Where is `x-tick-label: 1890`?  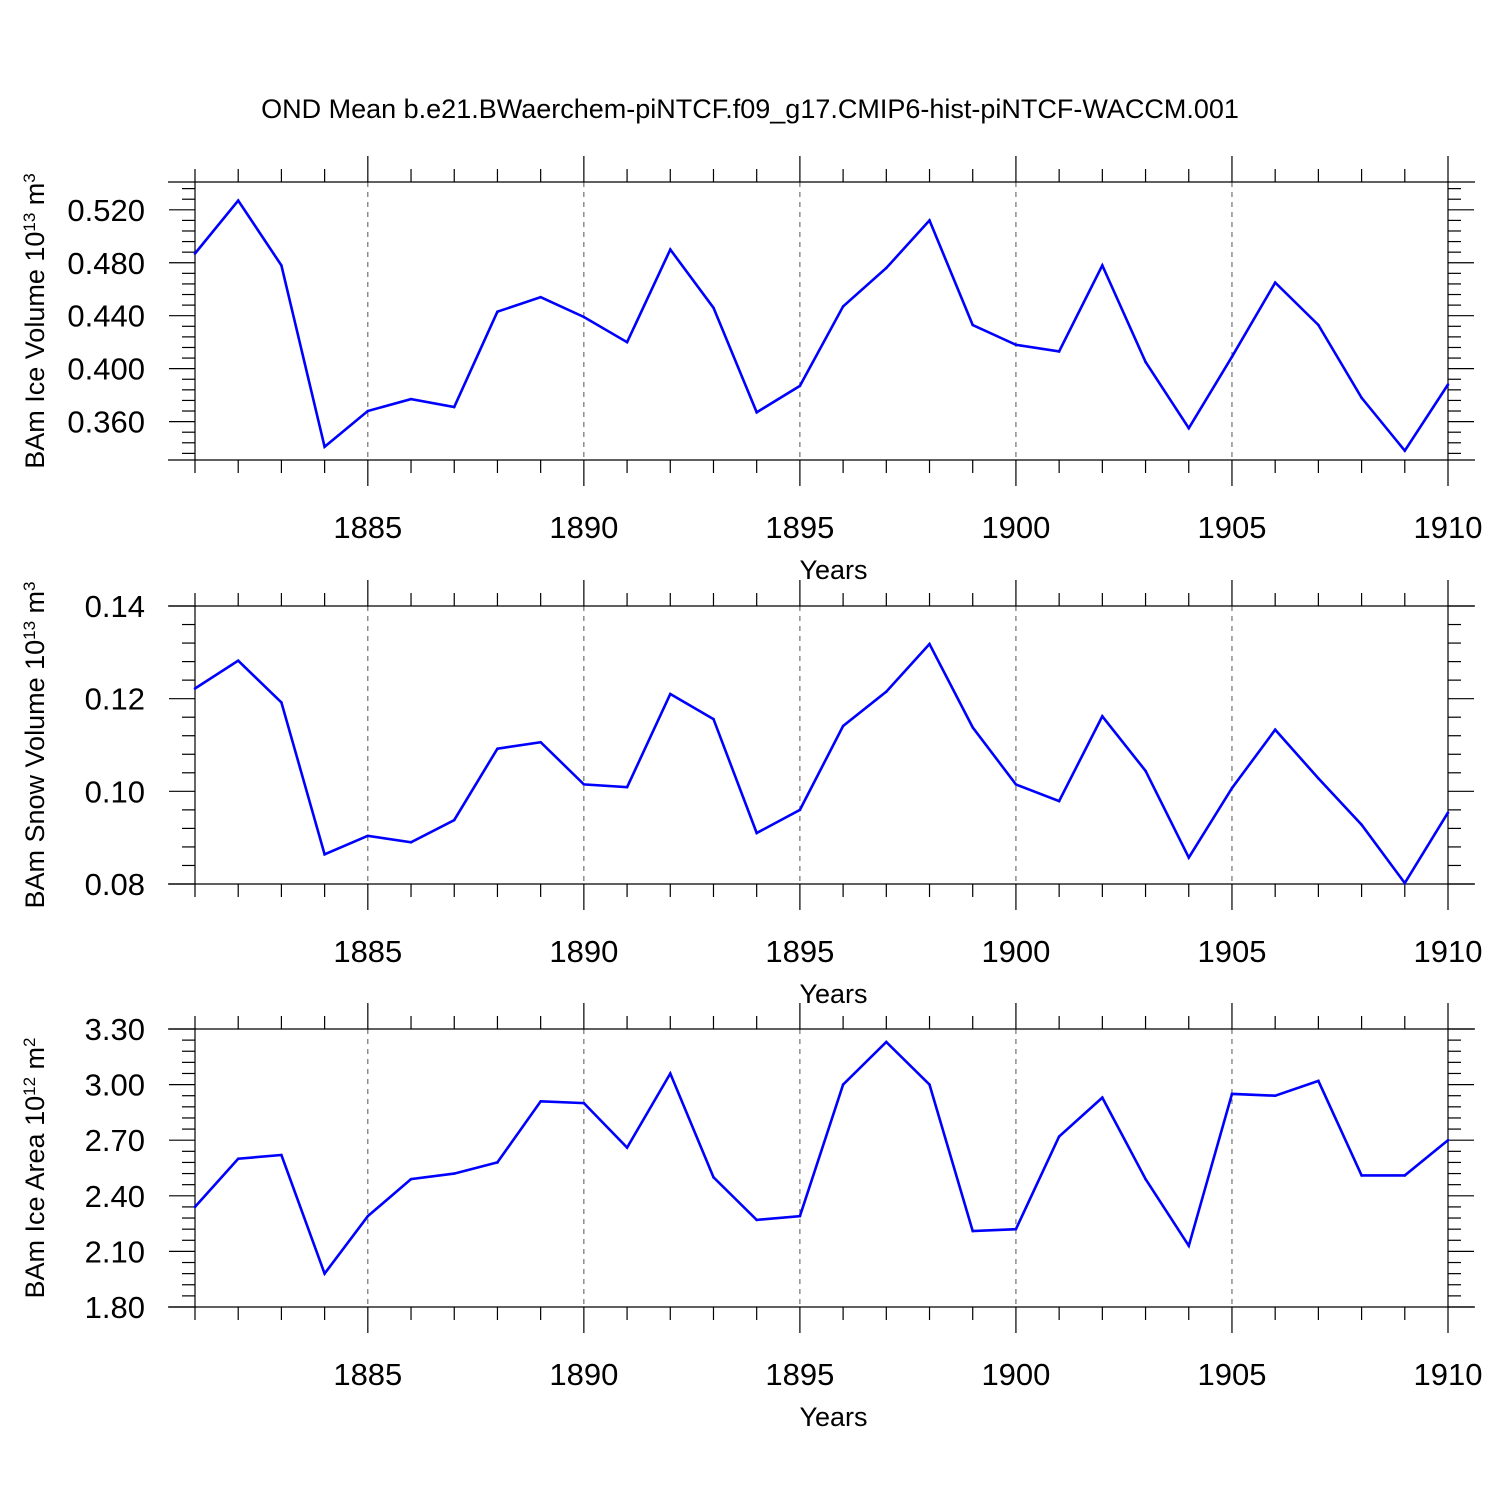
x-tick-label: 1890 is located at coordinates (583, 527).